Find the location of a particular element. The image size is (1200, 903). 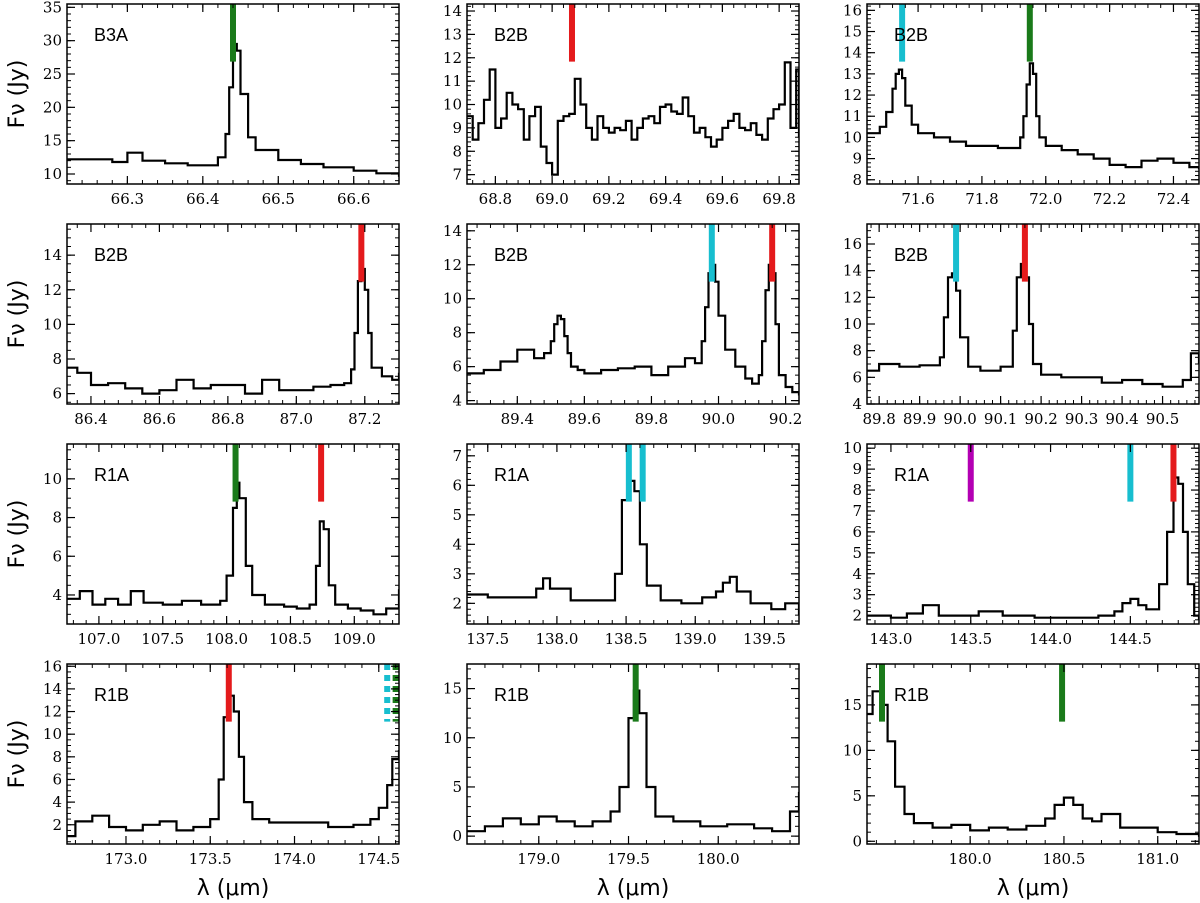

x-tick-label: 72.2 is located at coordinates (1109, 199).